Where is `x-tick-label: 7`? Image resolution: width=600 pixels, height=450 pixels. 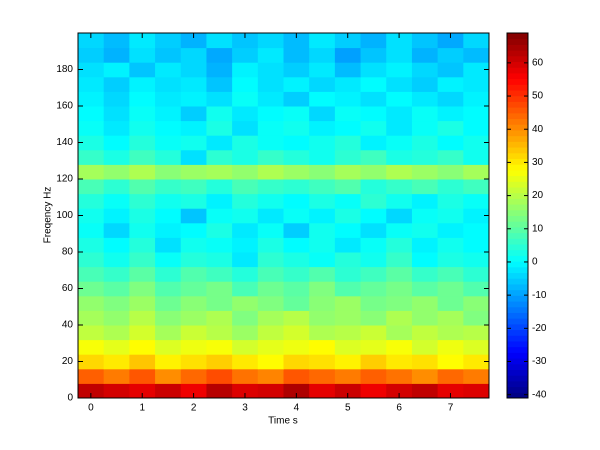
x-tick-label: 7 is located at coordinates (451, 408).